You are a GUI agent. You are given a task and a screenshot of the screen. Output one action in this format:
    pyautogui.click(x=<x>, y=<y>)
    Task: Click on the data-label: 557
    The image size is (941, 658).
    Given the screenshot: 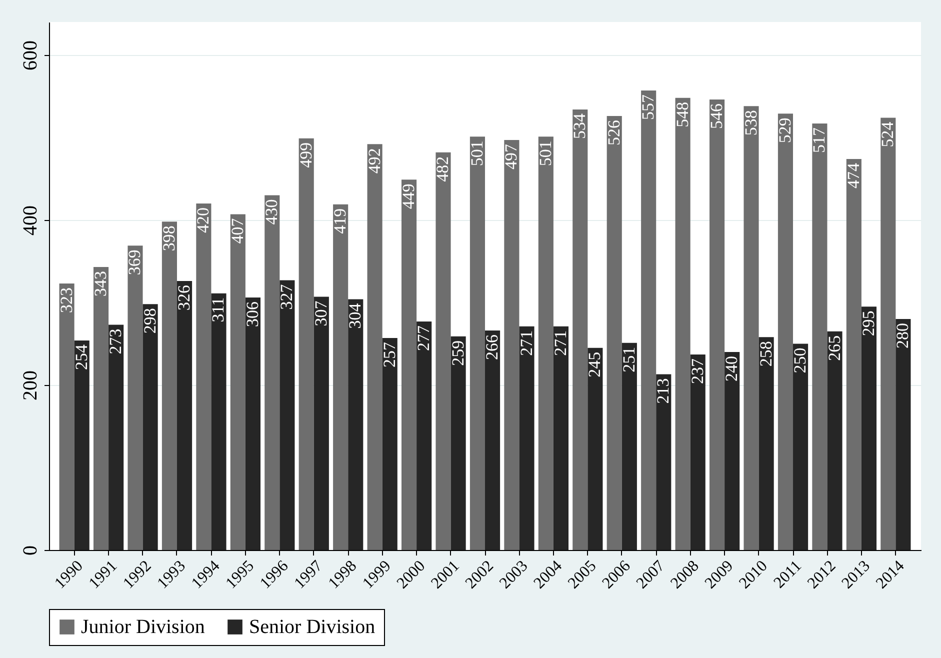 What is the action you would take?
    pyautogui.click(x=648, y=107)
    